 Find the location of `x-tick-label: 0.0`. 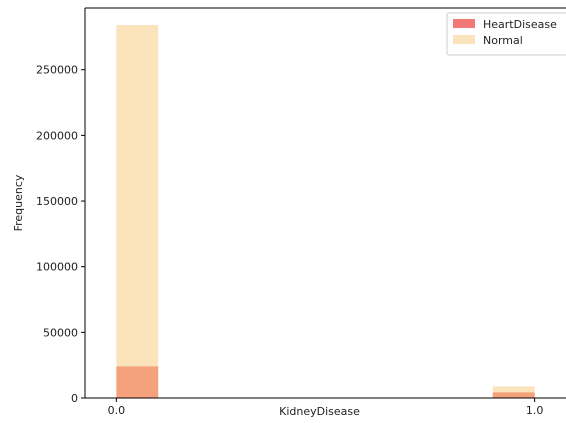

x-tick-label: 0.0 is located at coordinates (117, 410).